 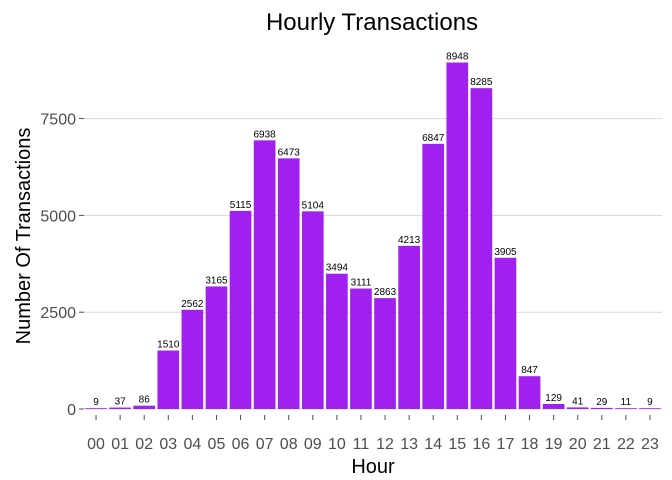 What do you see at coordinates (578, 401) in the screenshot?
I see `data-label: 41` at bounding box center [578, 401].